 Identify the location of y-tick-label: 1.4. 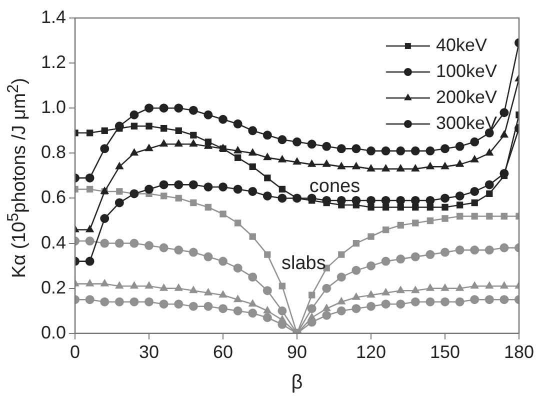
(53, 16).